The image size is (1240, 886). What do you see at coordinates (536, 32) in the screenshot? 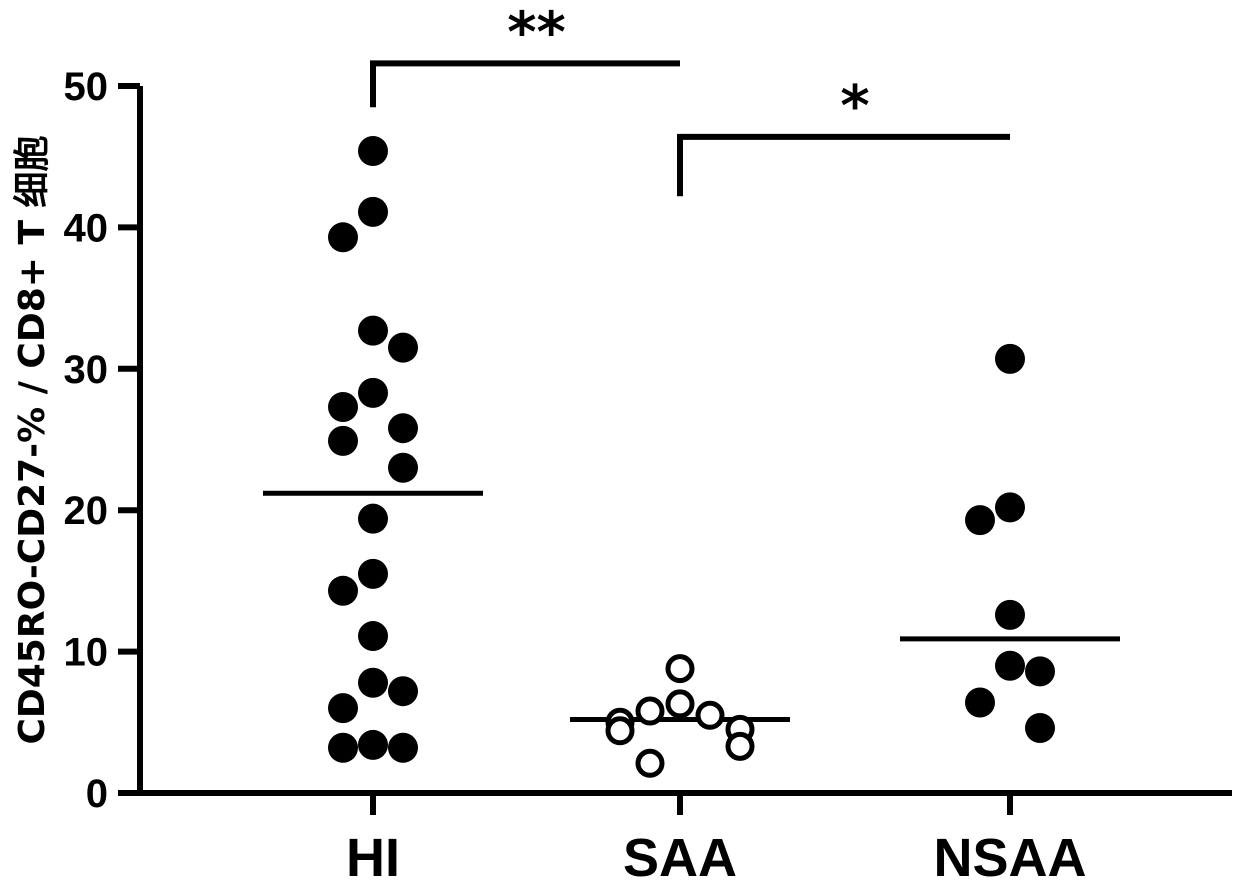
I see `significance-label: **` at bounding box center [536, 32].